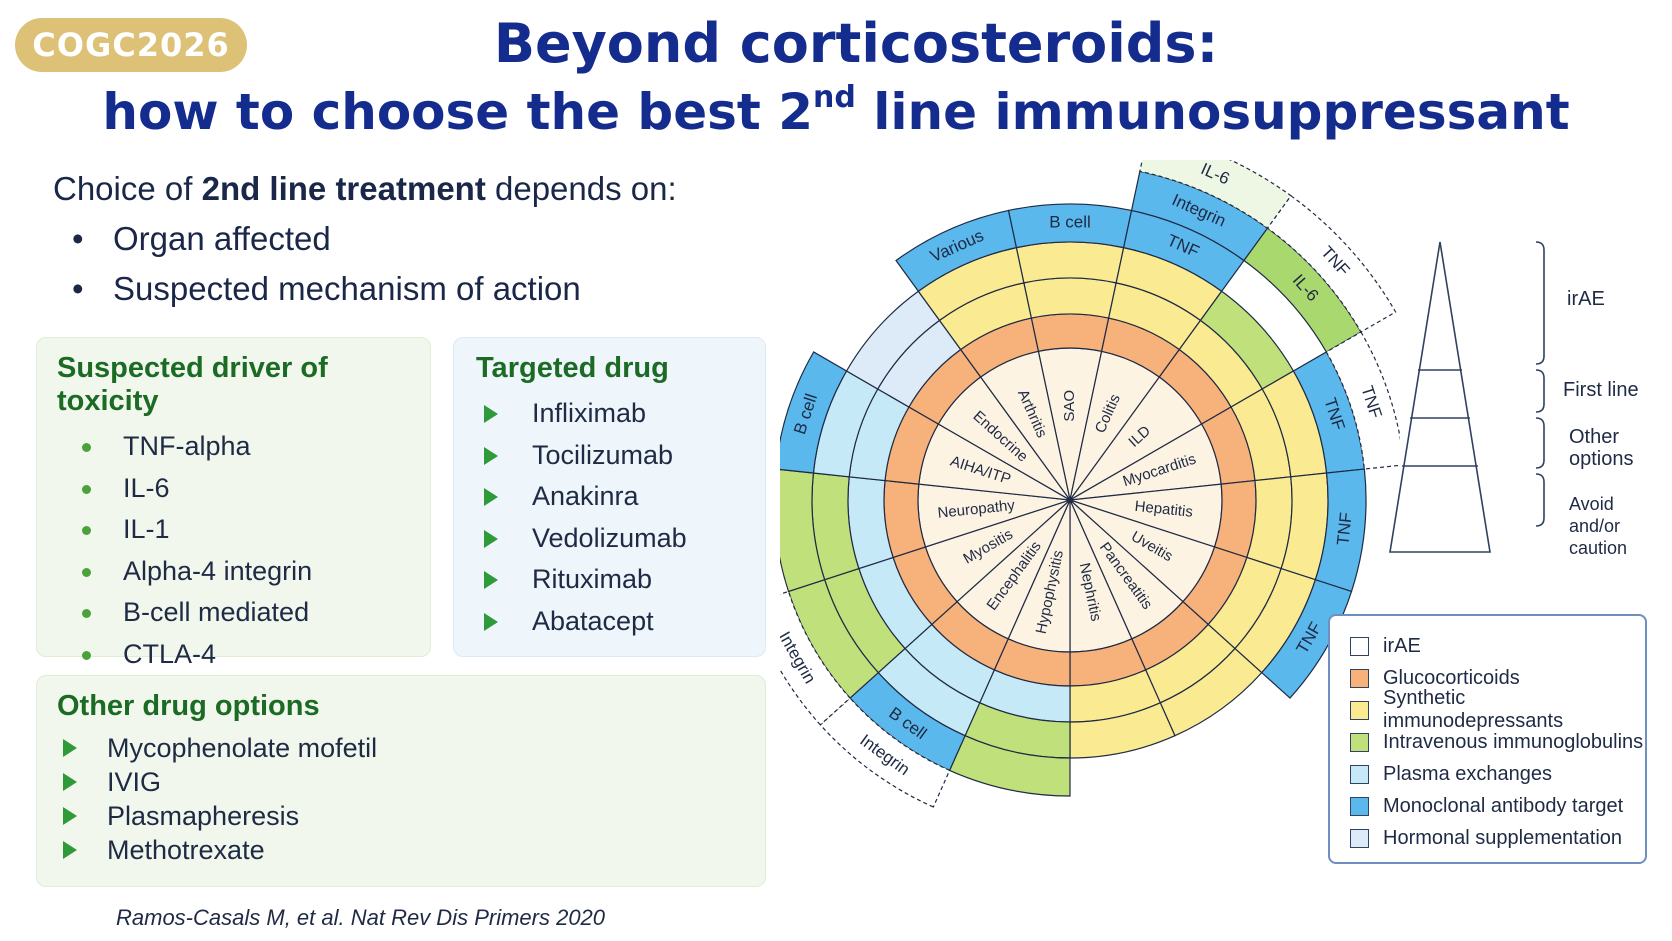 The height and width of the screenshot is (941, 1672). I want to click on intro-bullet: Suspected mechanism of action, so click(365, 289).